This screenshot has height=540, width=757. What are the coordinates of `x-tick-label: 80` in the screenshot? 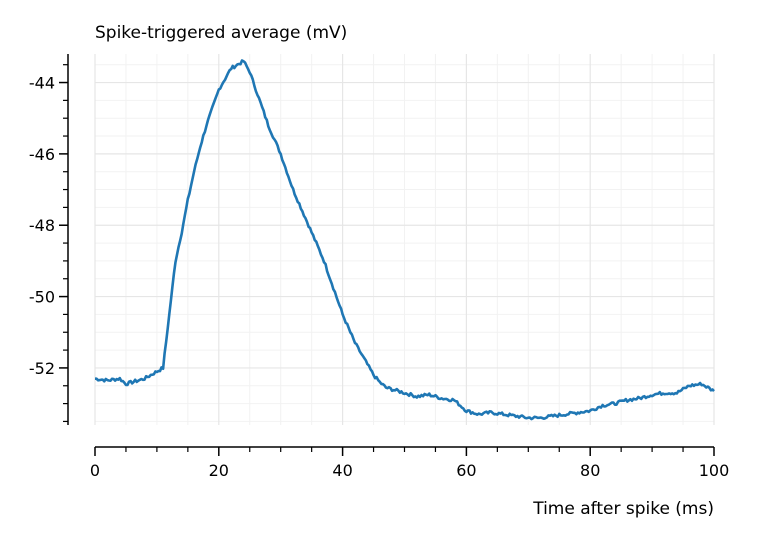 It's located at (590, 470).